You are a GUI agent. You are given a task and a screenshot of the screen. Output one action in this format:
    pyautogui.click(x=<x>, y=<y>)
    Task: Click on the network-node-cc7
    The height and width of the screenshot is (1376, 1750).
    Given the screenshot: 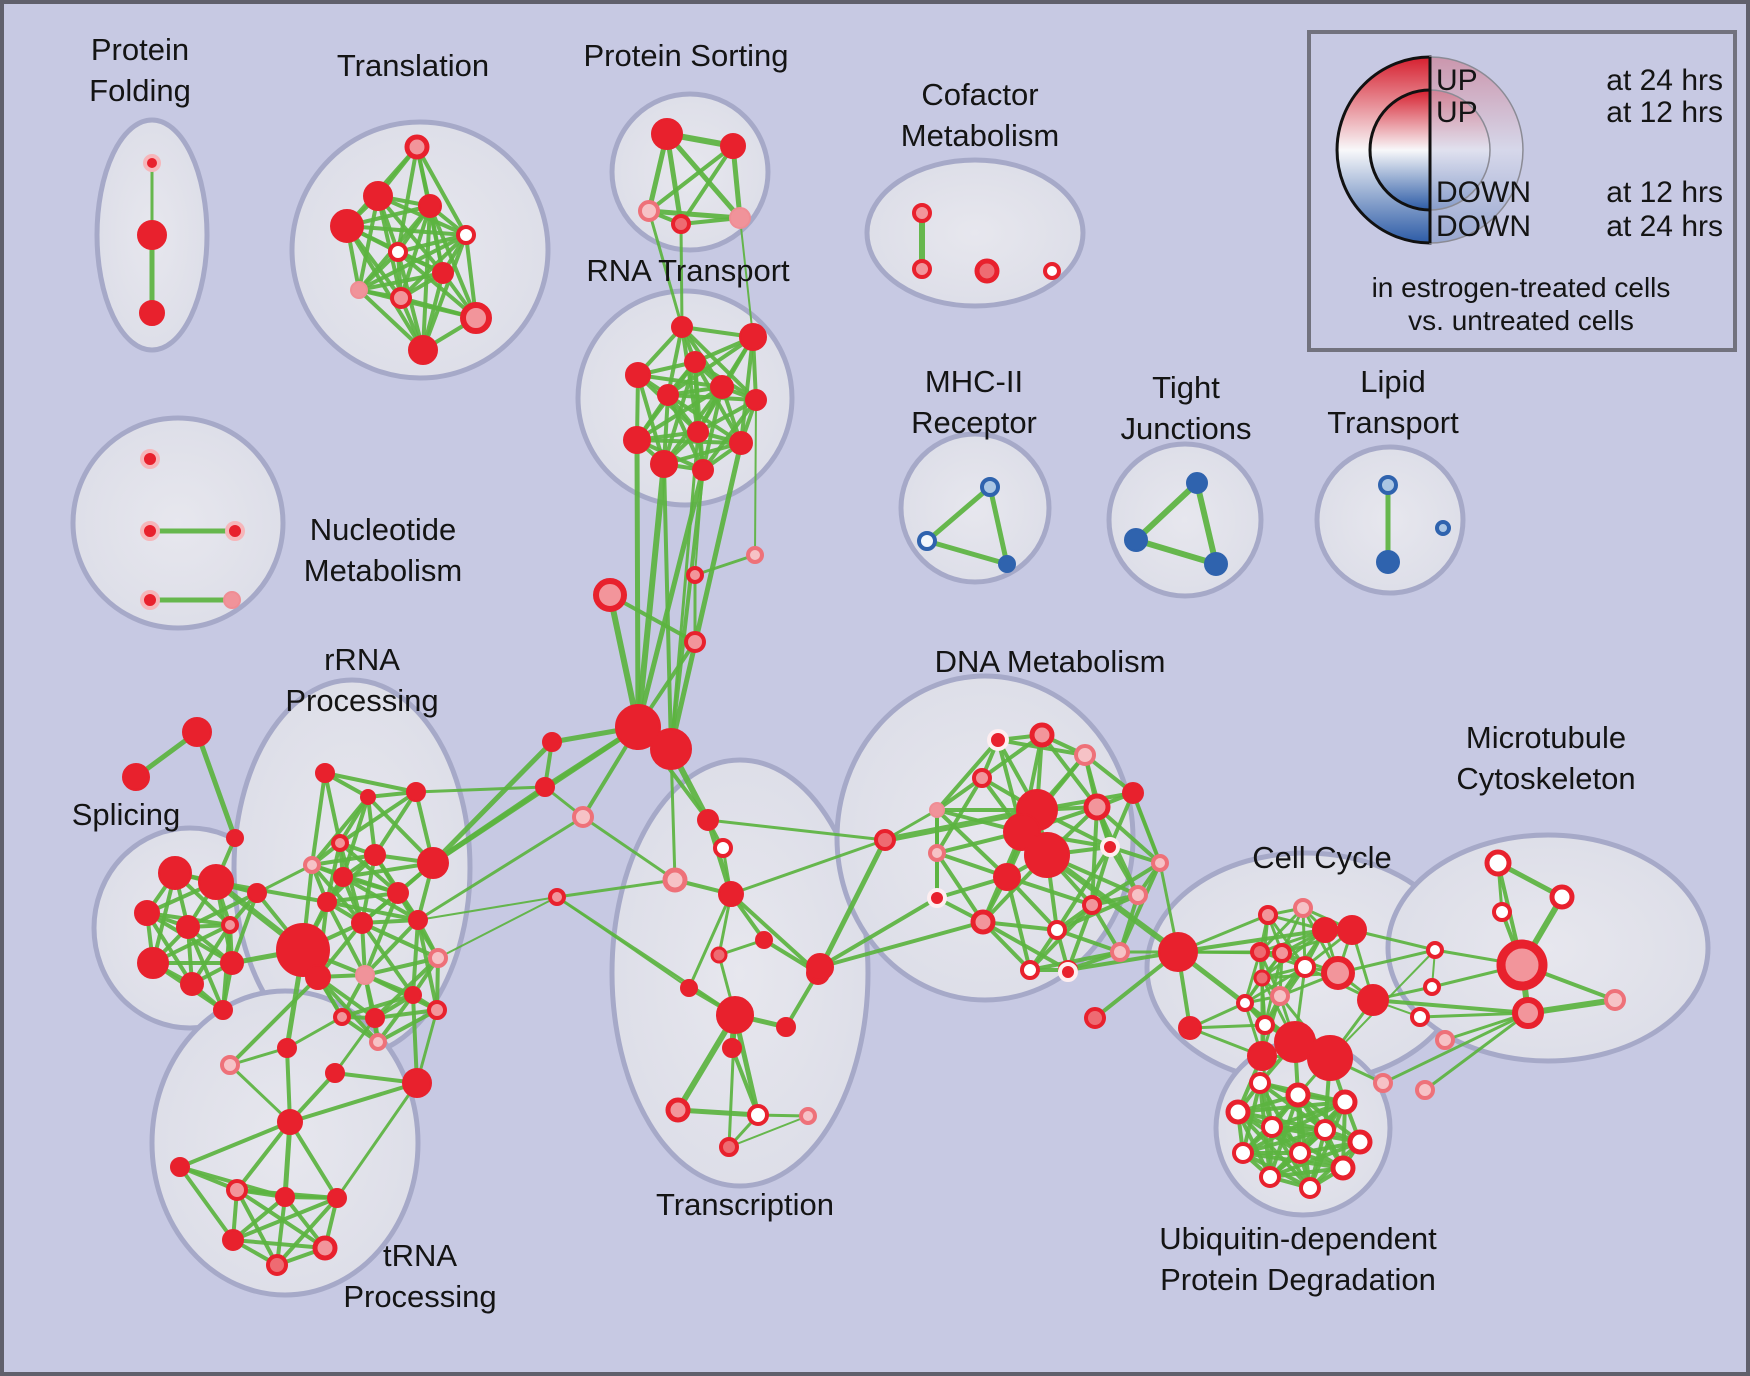 What is the action you would take?
    pyautogui.click(x=1305, y=967)
    